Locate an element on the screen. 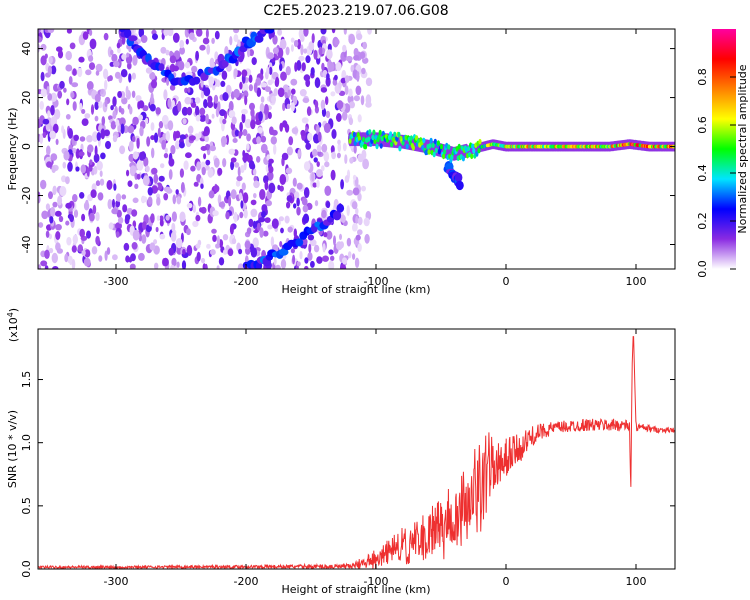  x-tick-label: -300 is located at coordinates (116, 581).